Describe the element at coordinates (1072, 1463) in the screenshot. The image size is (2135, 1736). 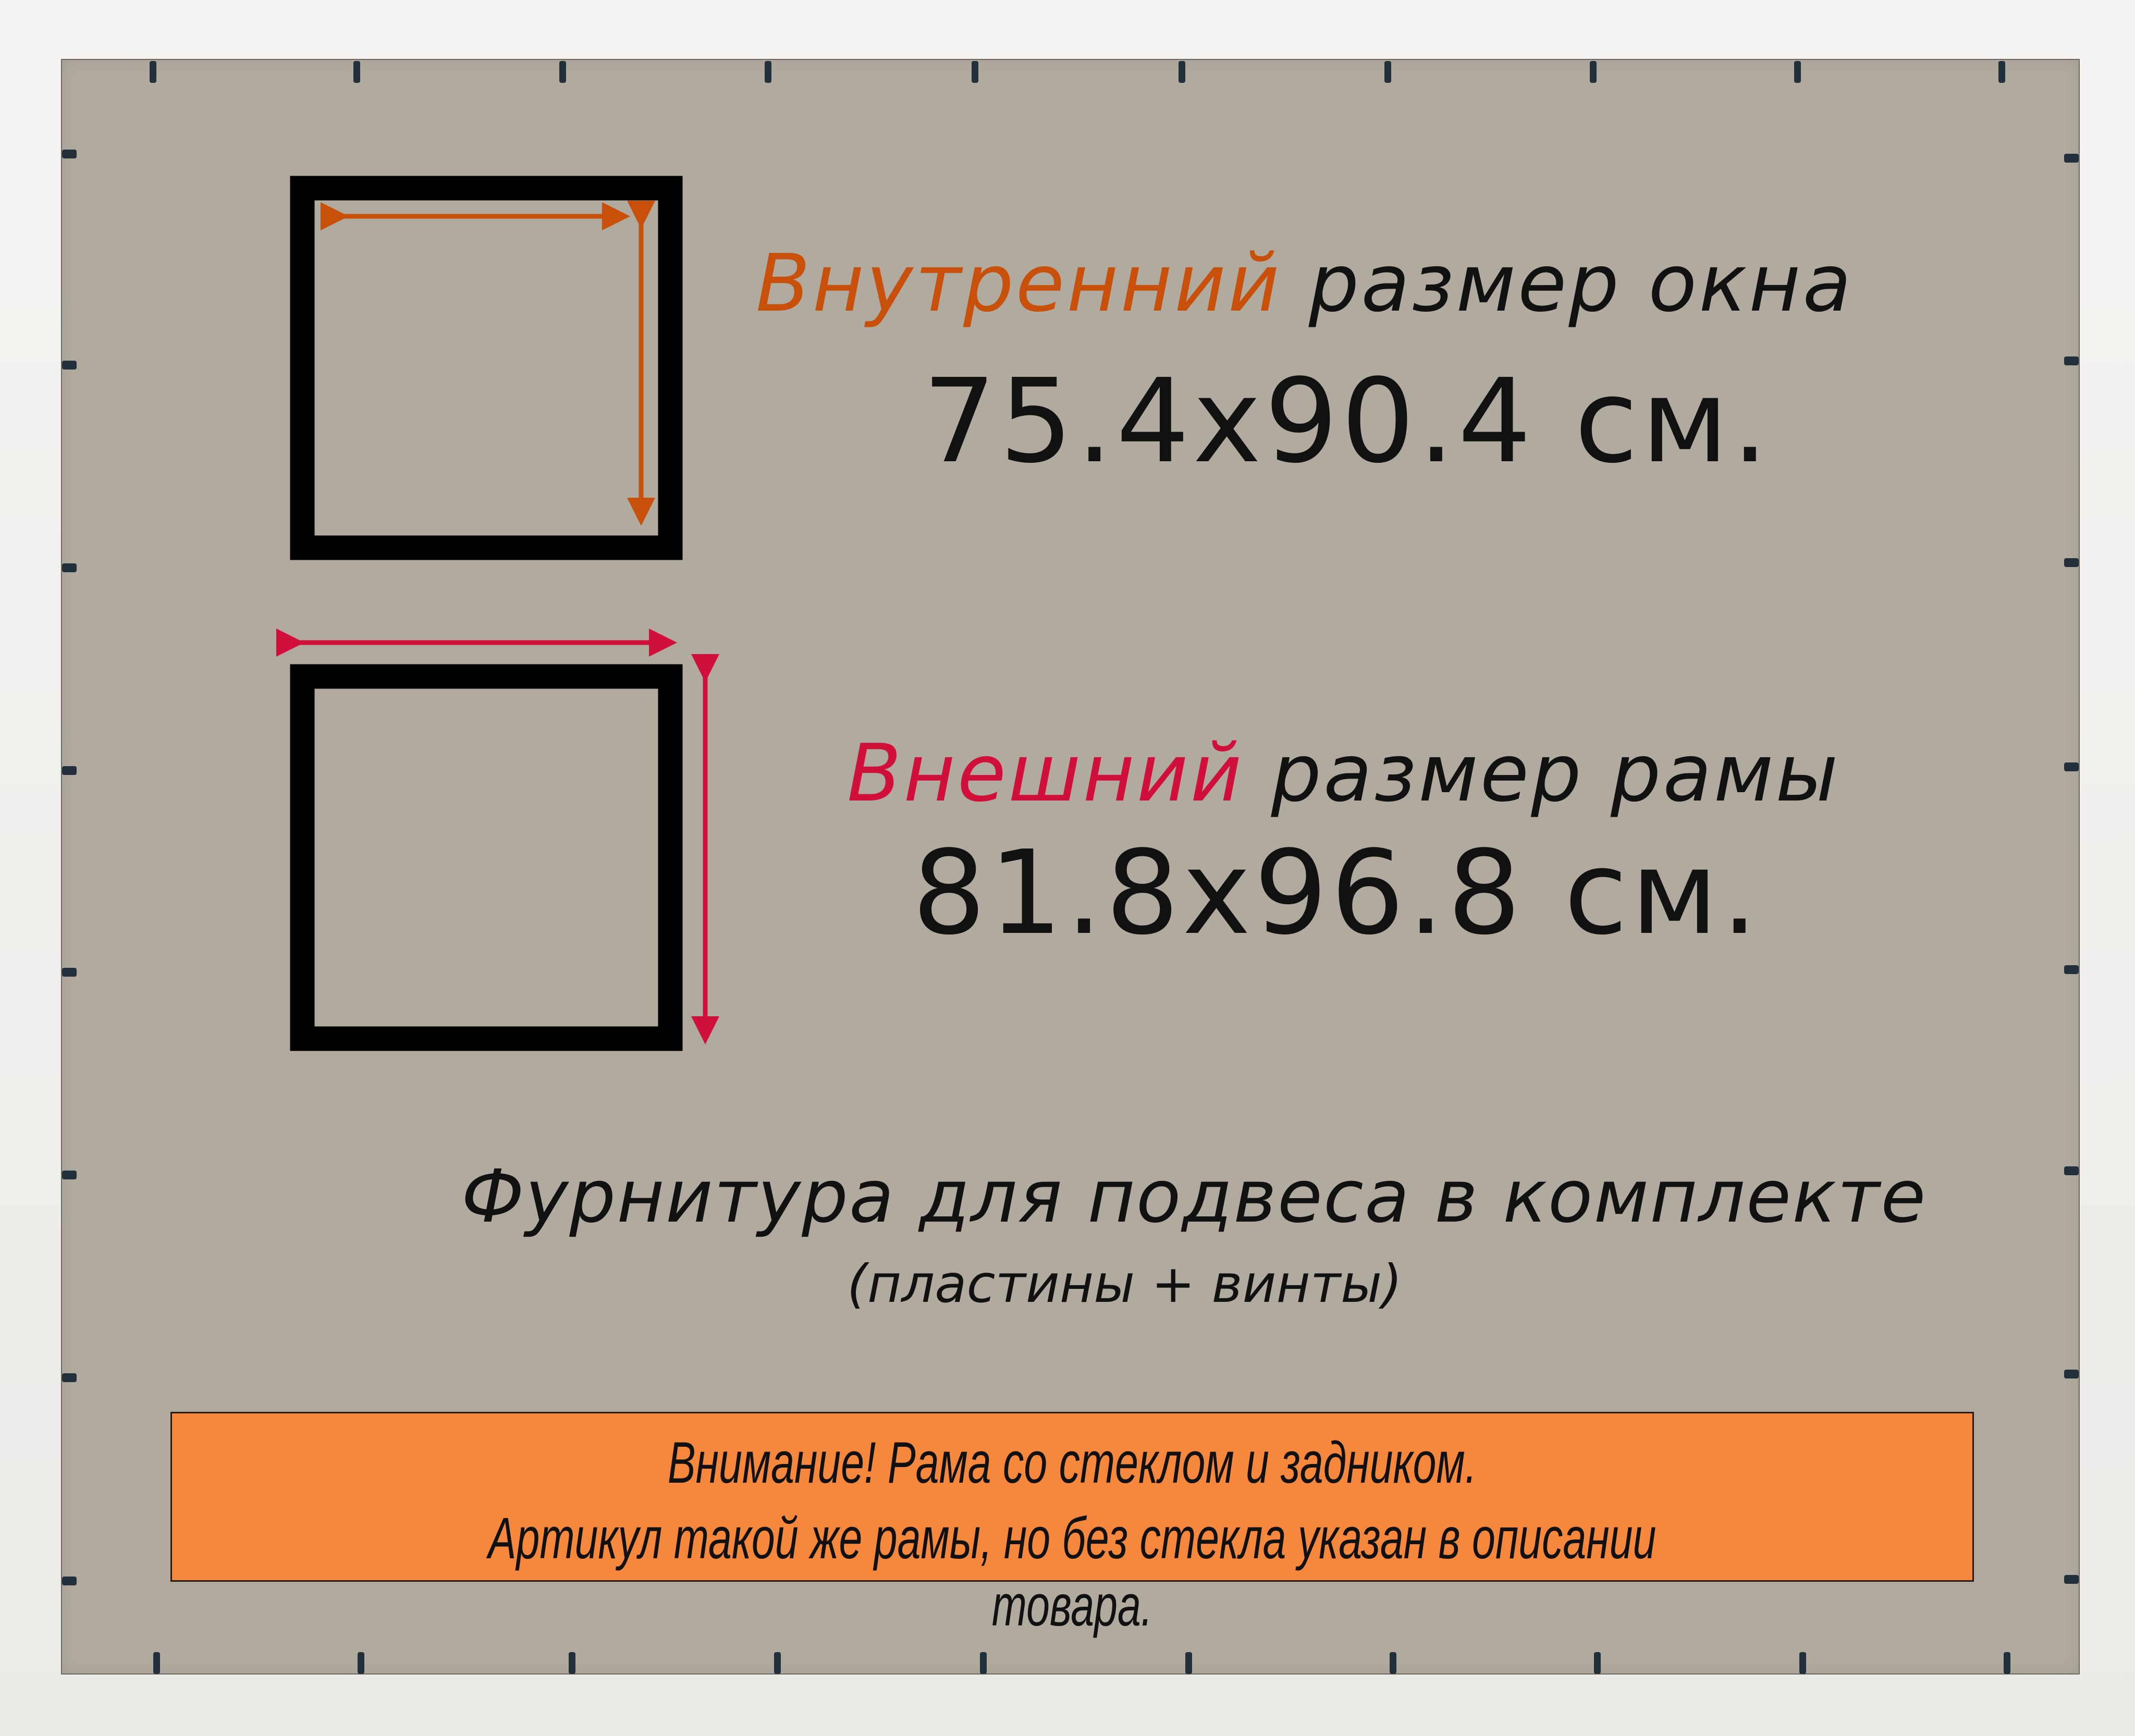
I see `notice-line-1: Внимание! Рама со стеклом и задником.` at that location.